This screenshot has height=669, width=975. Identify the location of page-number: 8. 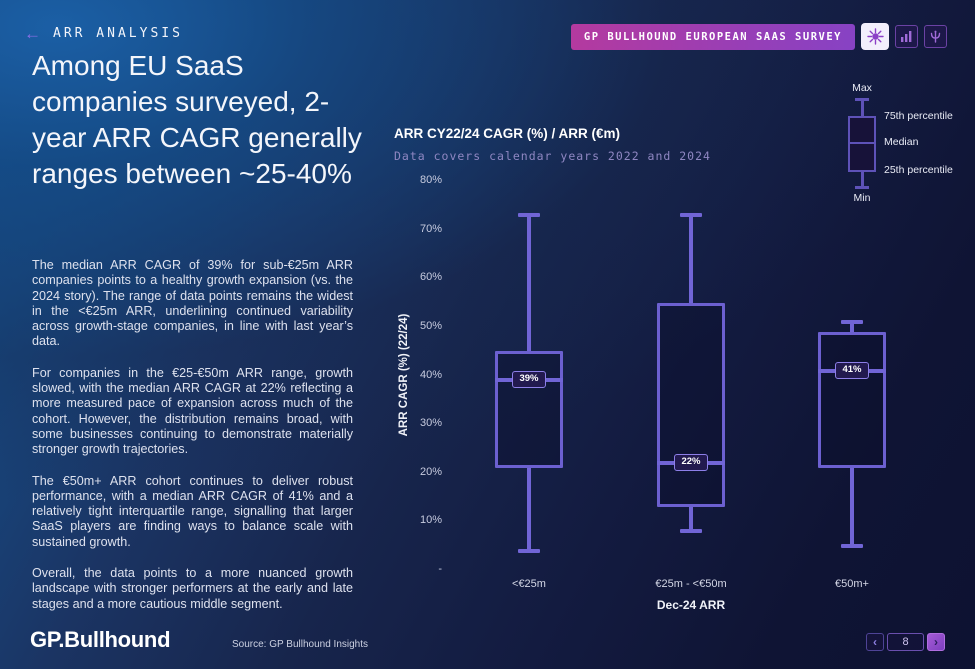
(905, 642).